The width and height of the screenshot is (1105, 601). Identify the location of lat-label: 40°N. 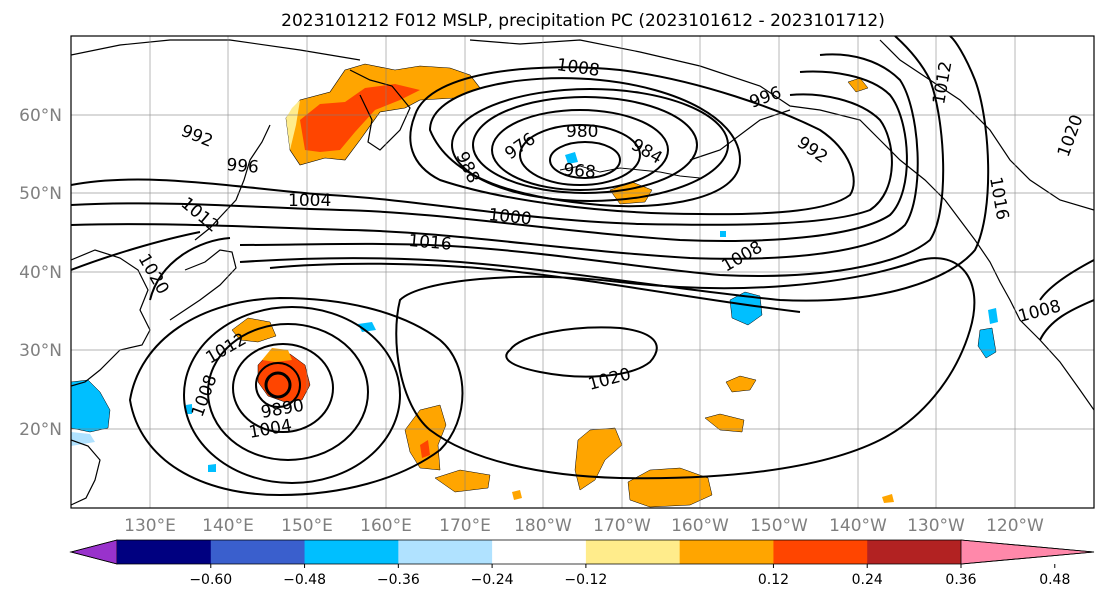
(40, 273).